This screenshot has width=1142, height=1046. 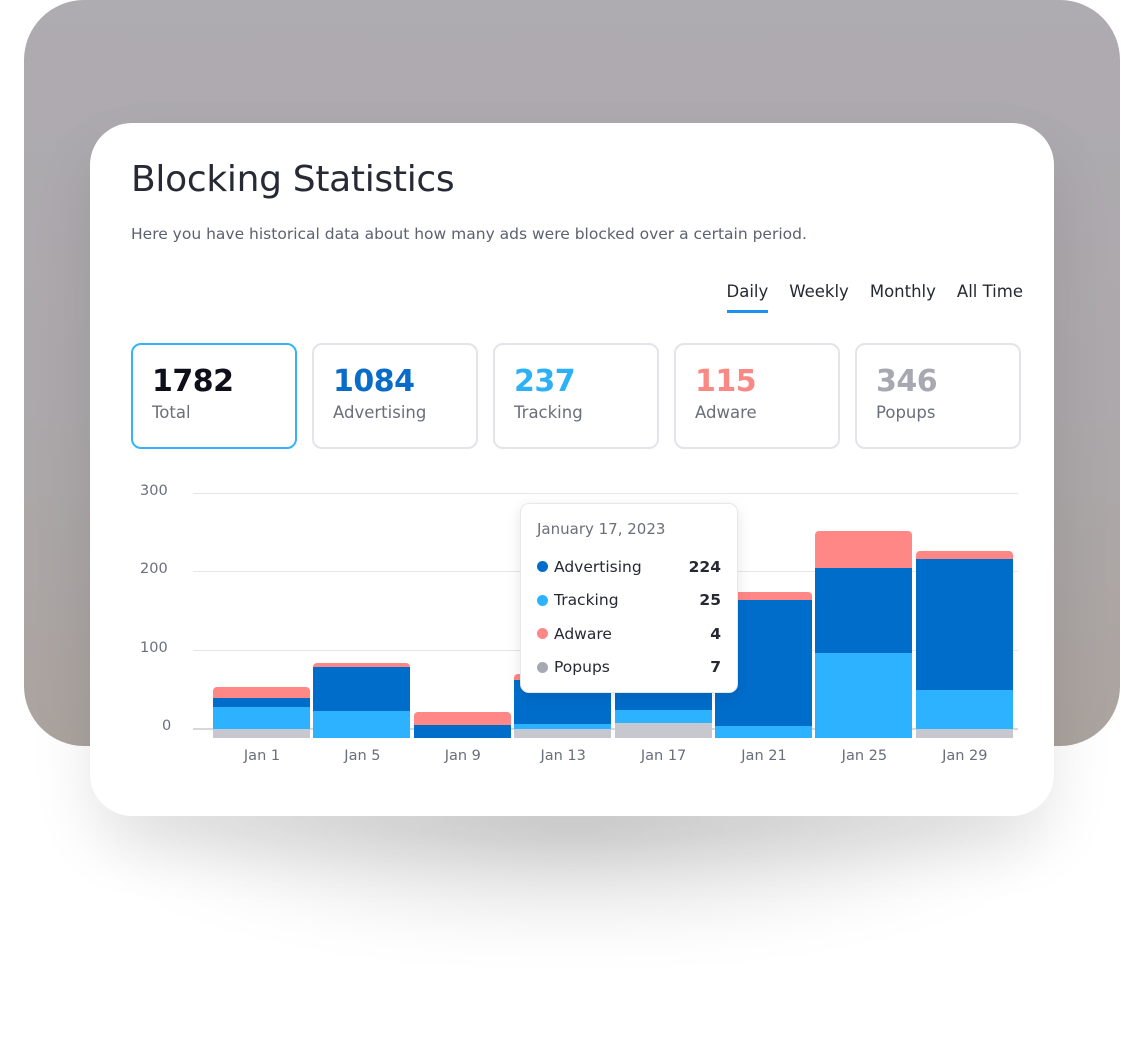 What do you see at coordinates (542, 600) in the screenshot?
I see `tracking-dot-icon` at bounding box center [542, 600].